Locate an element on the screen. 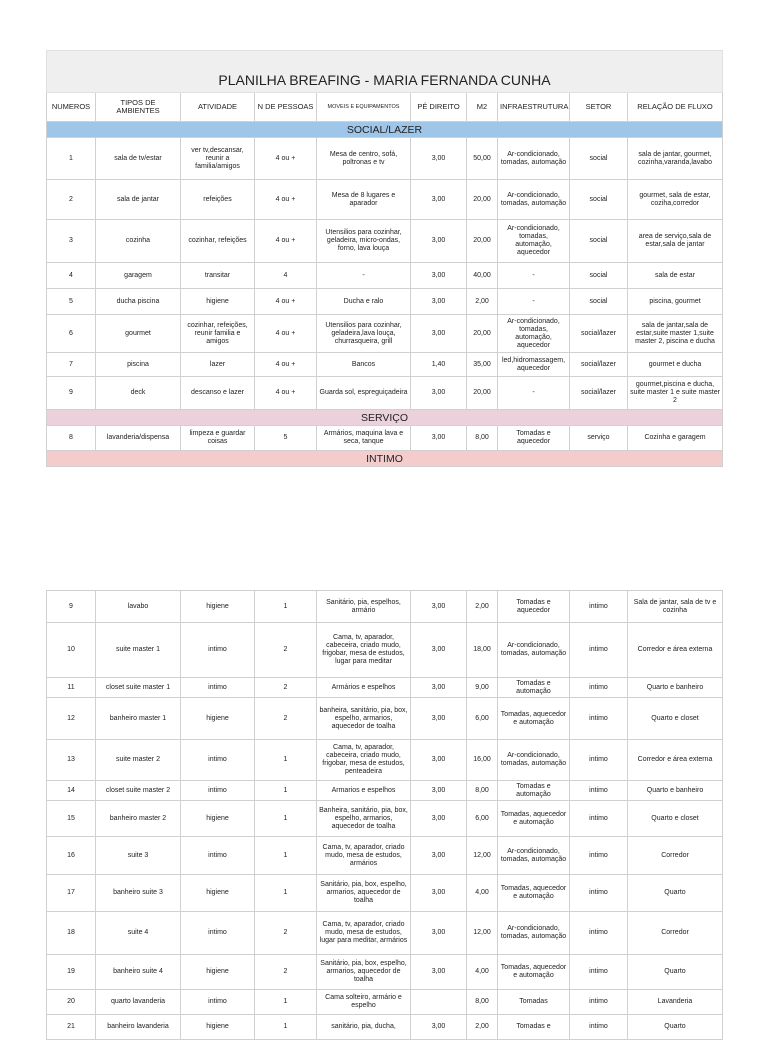  section-label: INTIMO is located at coordinates (384, 458).